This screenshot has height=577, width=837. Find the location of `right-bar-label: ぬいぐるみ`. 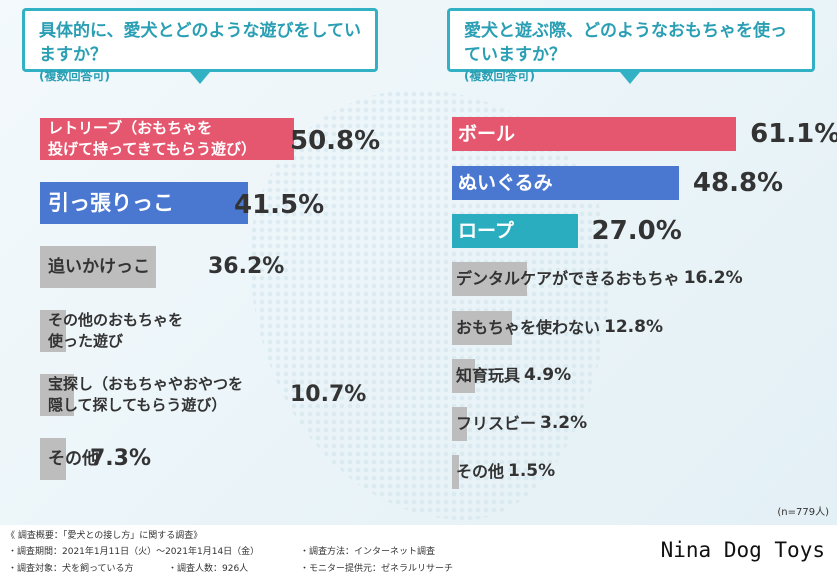

right-bar-label: ぬいぐるみ is located at coordinates (505, 183).